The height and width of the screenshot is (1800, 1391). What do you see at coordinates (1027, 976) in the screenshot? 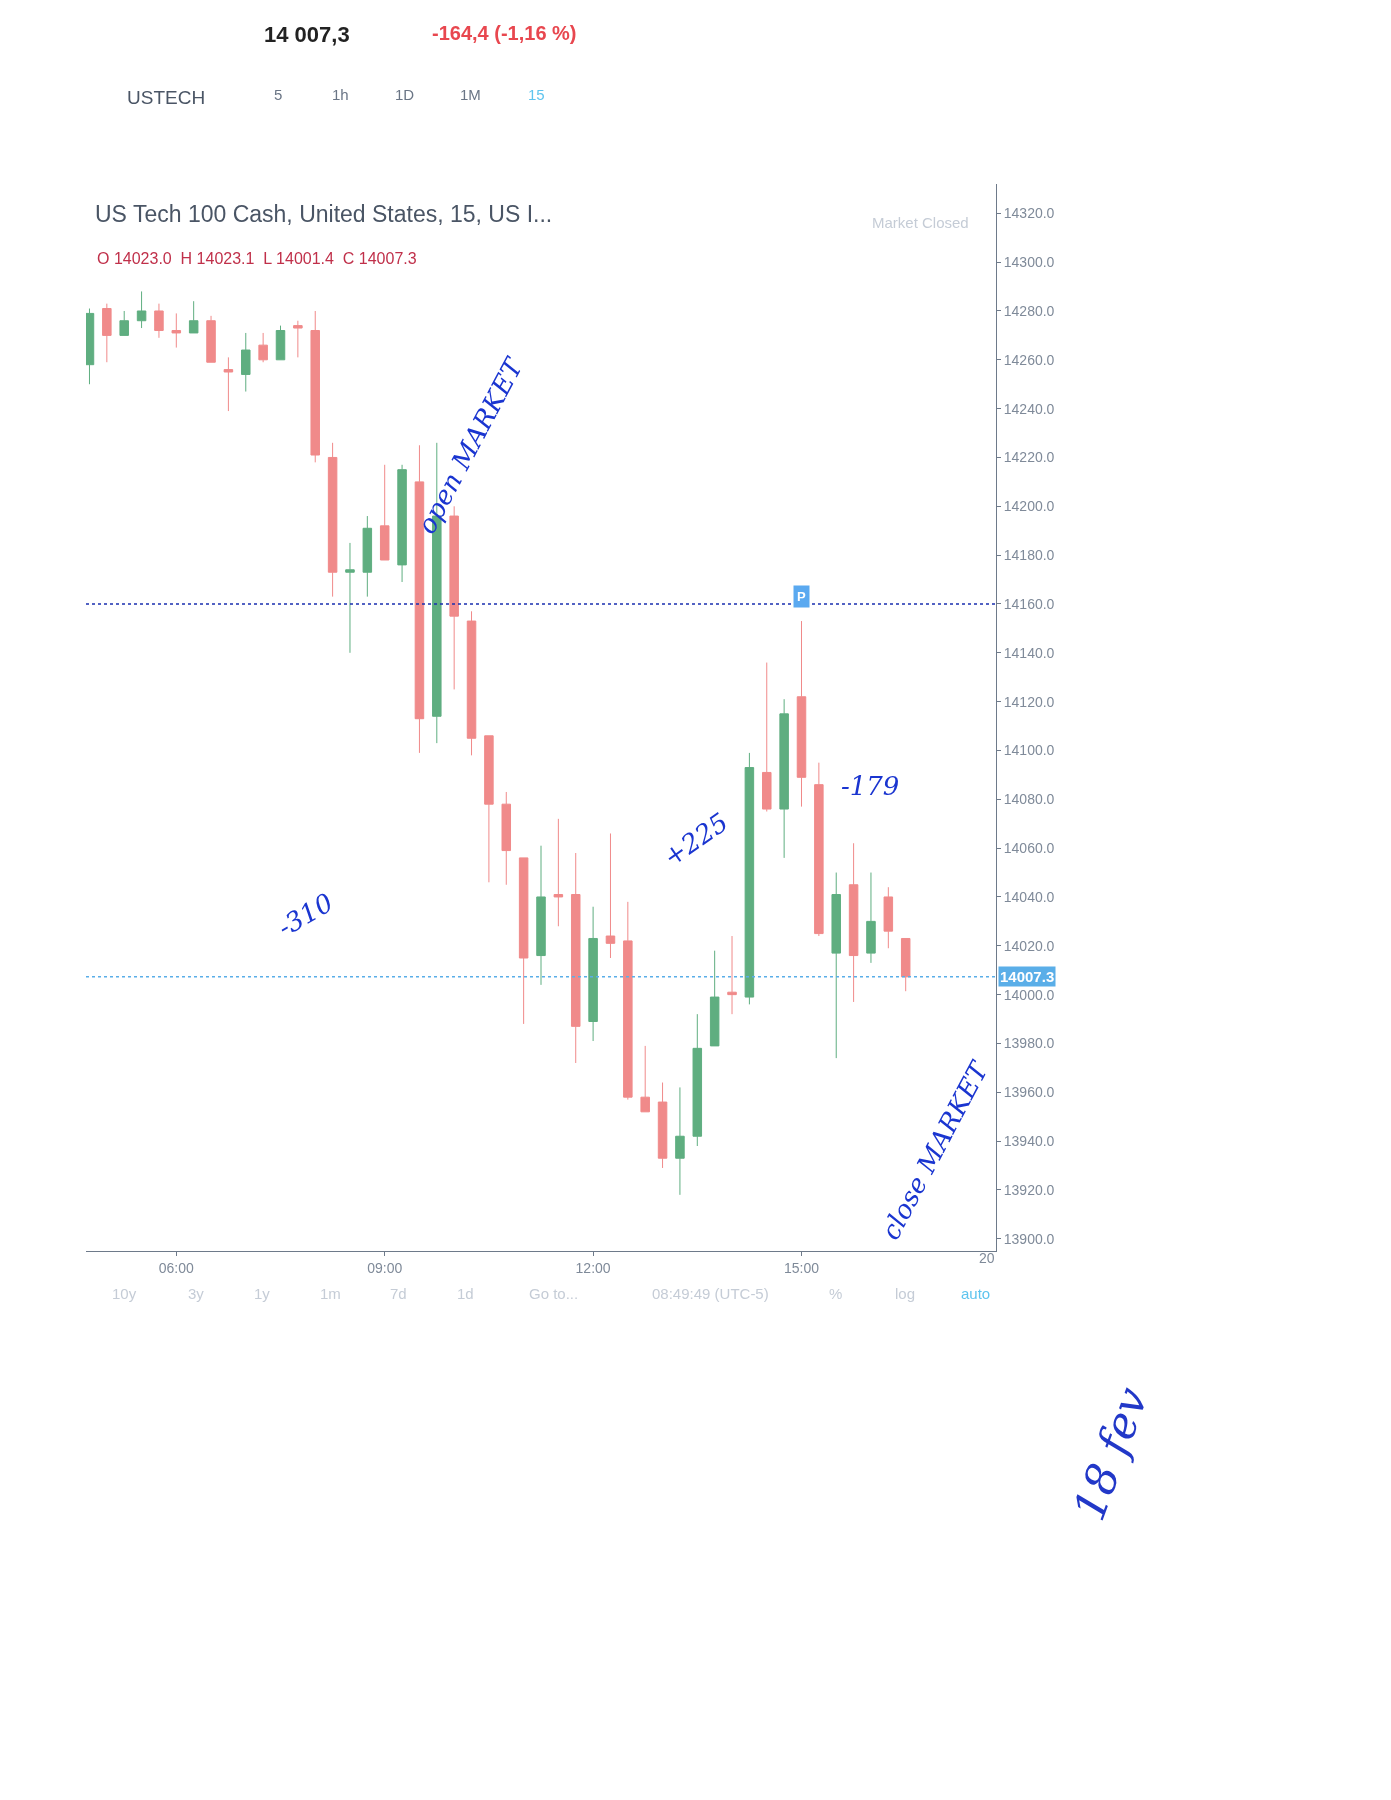
I see `ref-line-label: 14007.3` at bounding box center [1027, 976].